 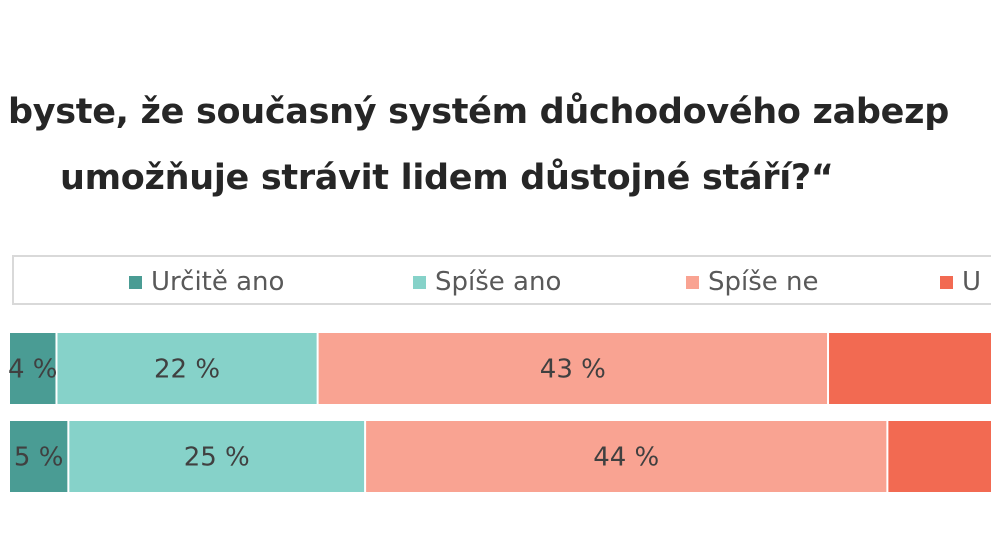 I want to click on bar-data-label: 4 %, so click(x=33, y=370).